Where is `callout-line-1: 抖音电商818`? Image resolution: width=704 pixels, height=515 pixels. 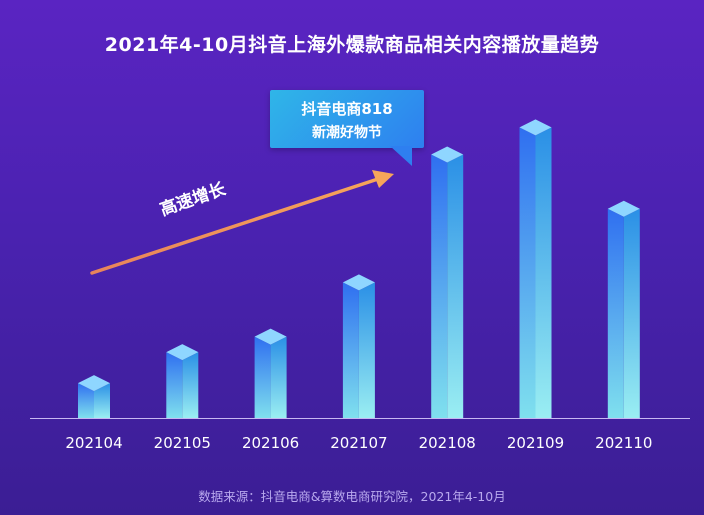 callout-line-1: 抖音电商818 is located at coordinates (347, 109).